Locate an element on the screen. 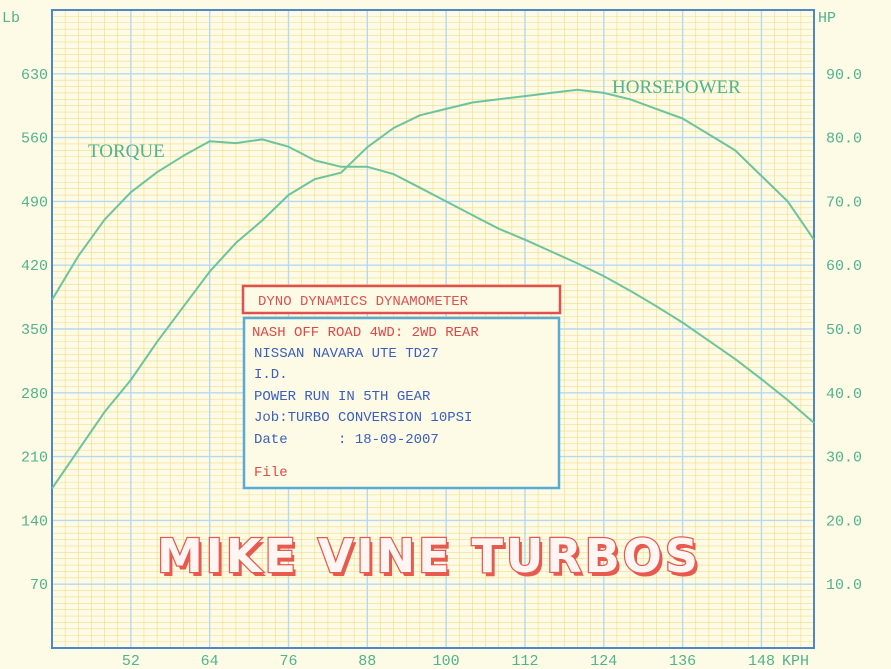 This screenshot has height=669, width=891. y-left-tick-label: 560 is located at coordinates (34, 139).